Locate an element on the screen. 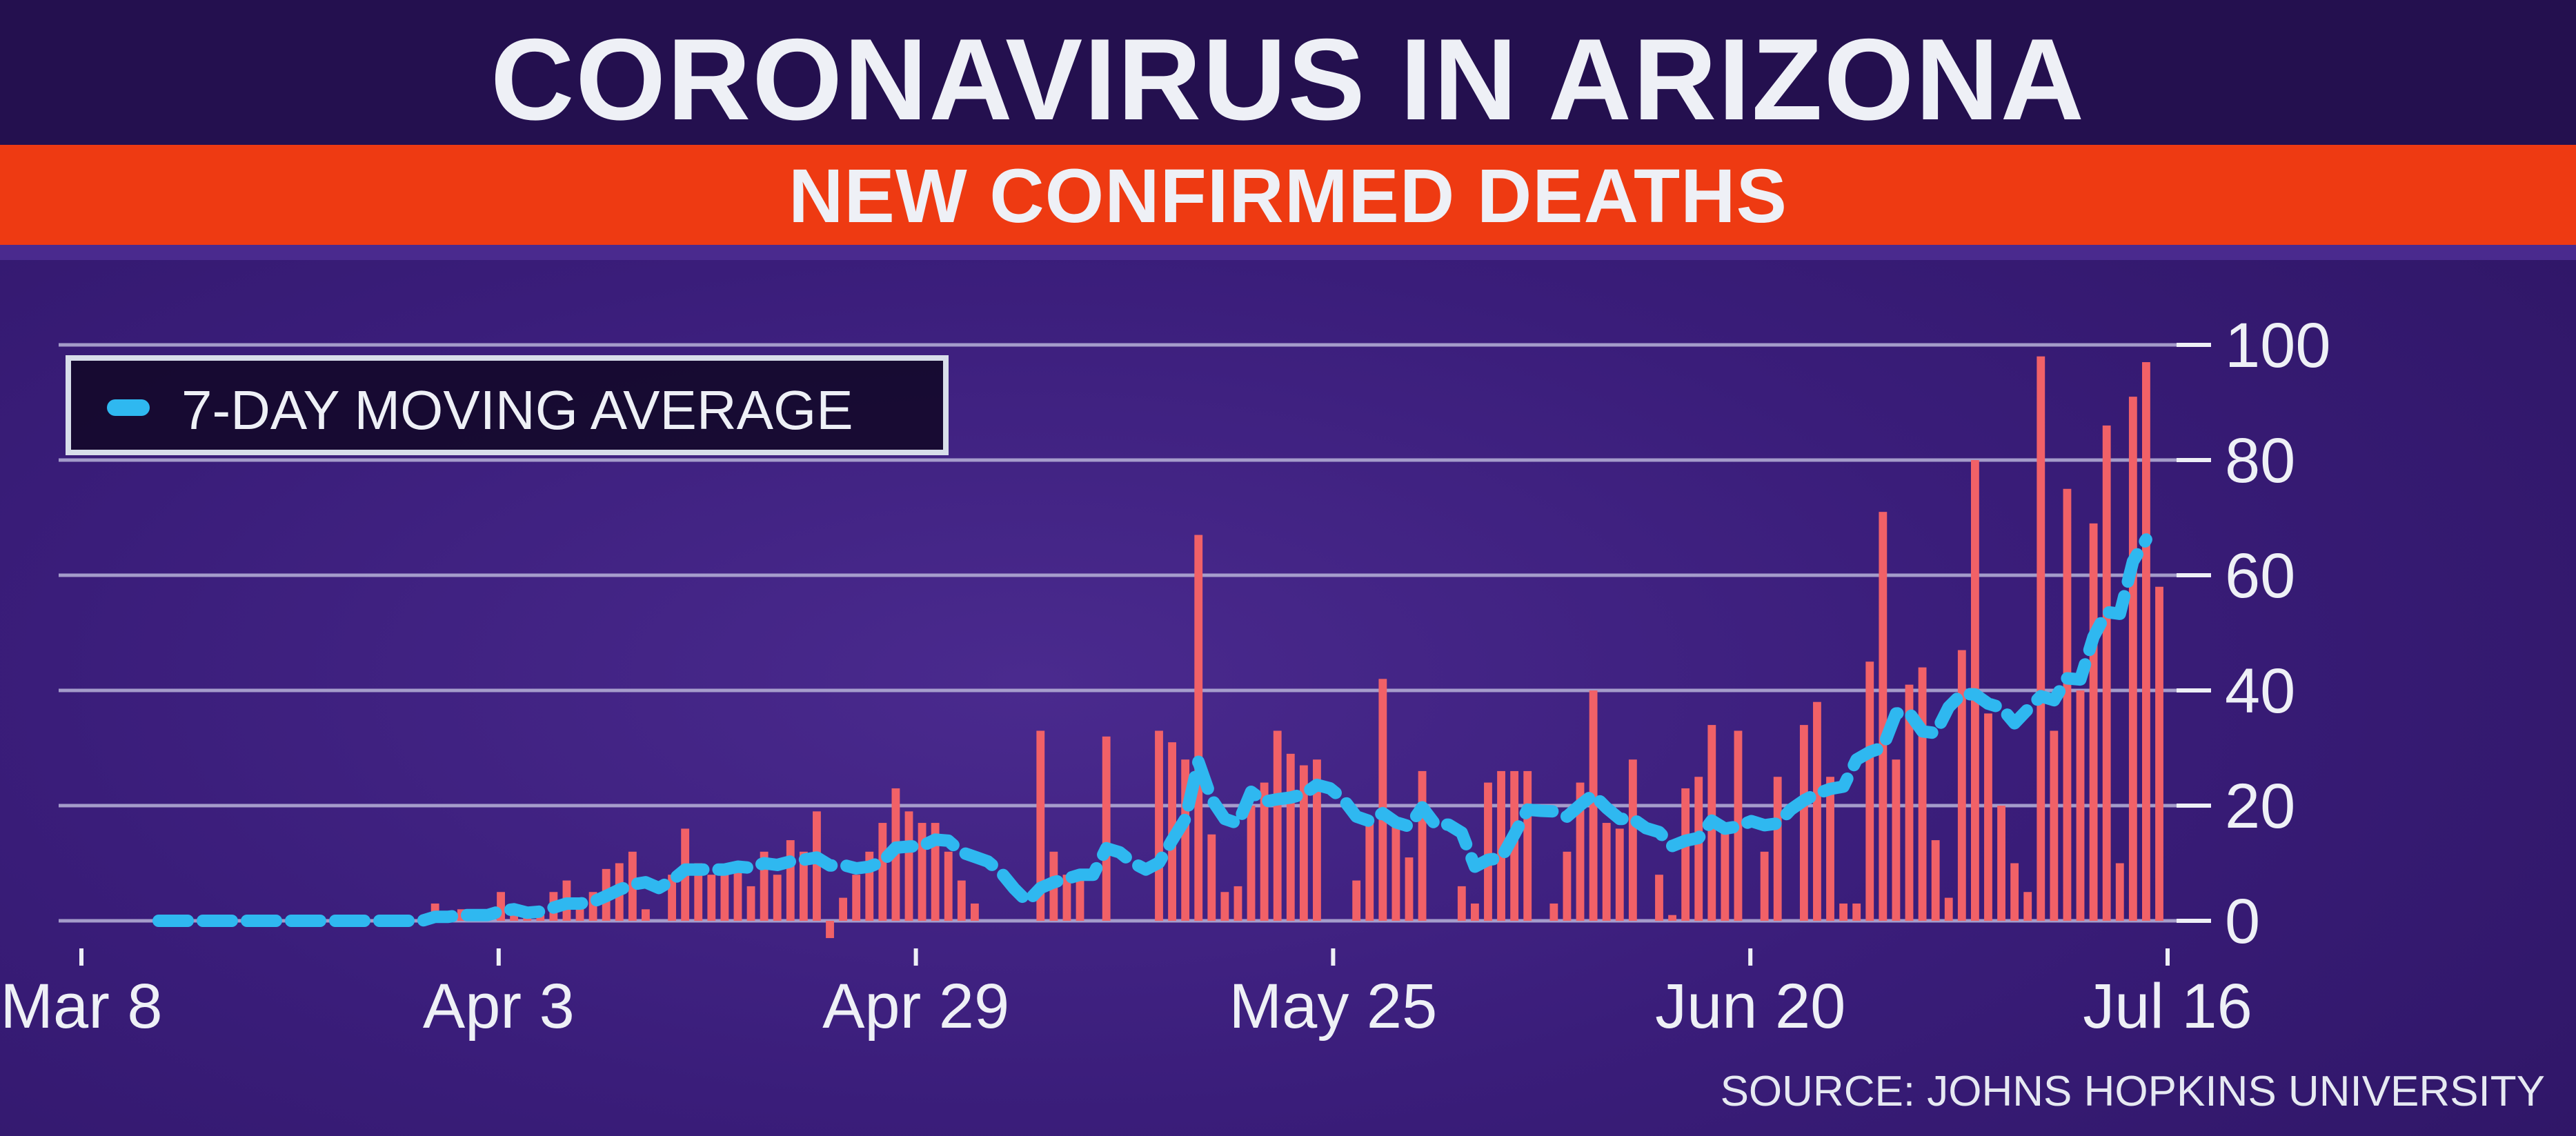  y-tick-label: 0 is located at coordinates (2242, 921).